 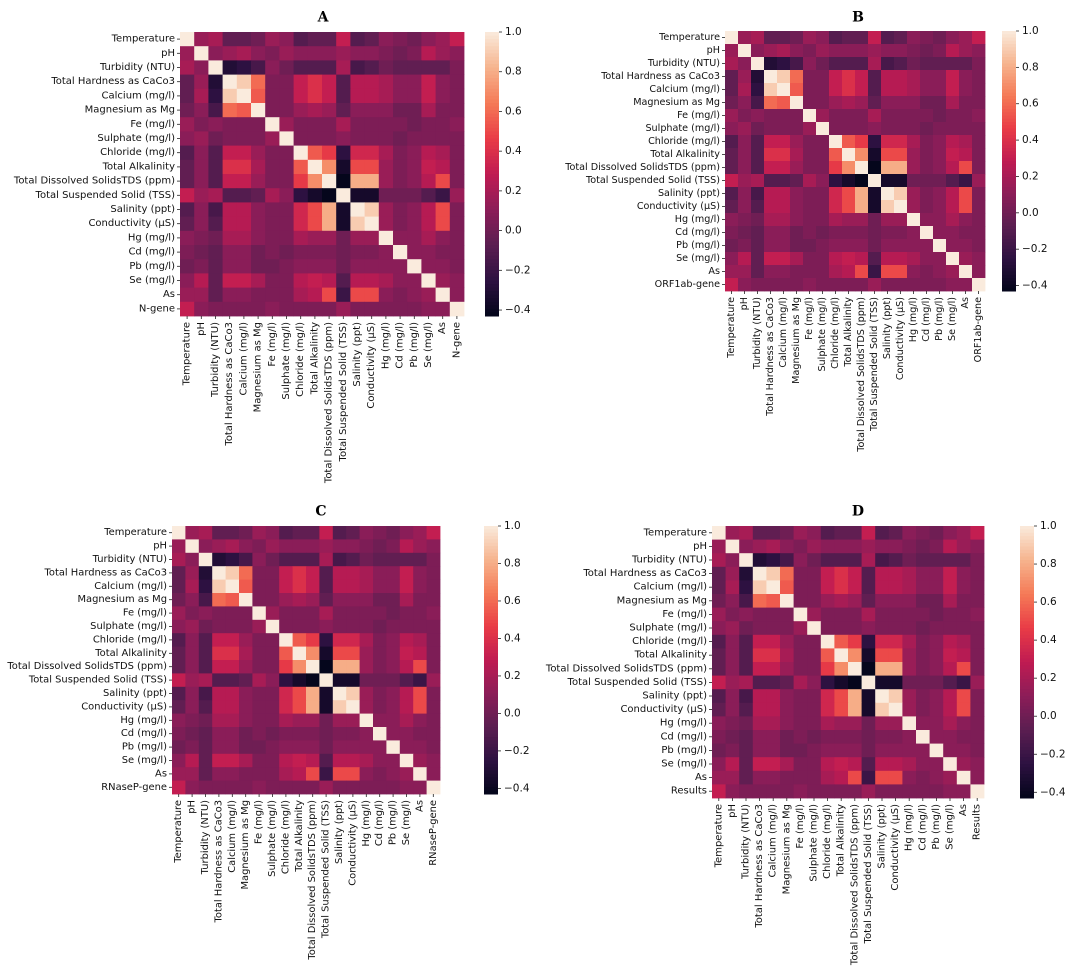 What do you see at coordinates (1048, 602) in the screenshot?
I see `colorbar-tick-label: 0.6` at bounding box center [1048, 602].